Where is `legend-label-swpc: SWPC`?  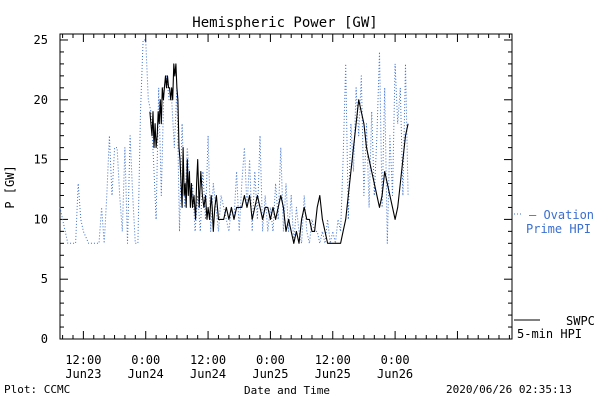
legend-label-swpc: SWPC is located at coordinates (580, 321).